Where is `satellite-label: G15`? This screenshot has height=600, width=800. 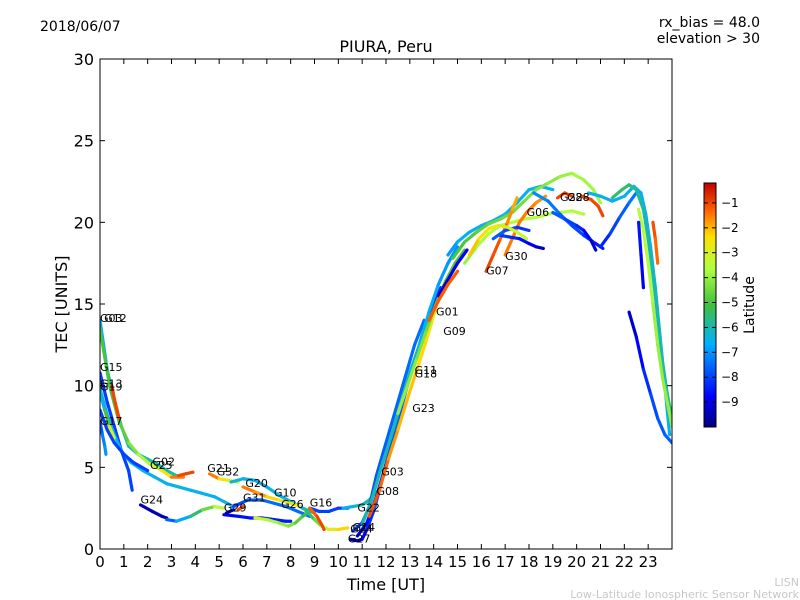 satellite-label: G15 is located at coordinates (111, 367).